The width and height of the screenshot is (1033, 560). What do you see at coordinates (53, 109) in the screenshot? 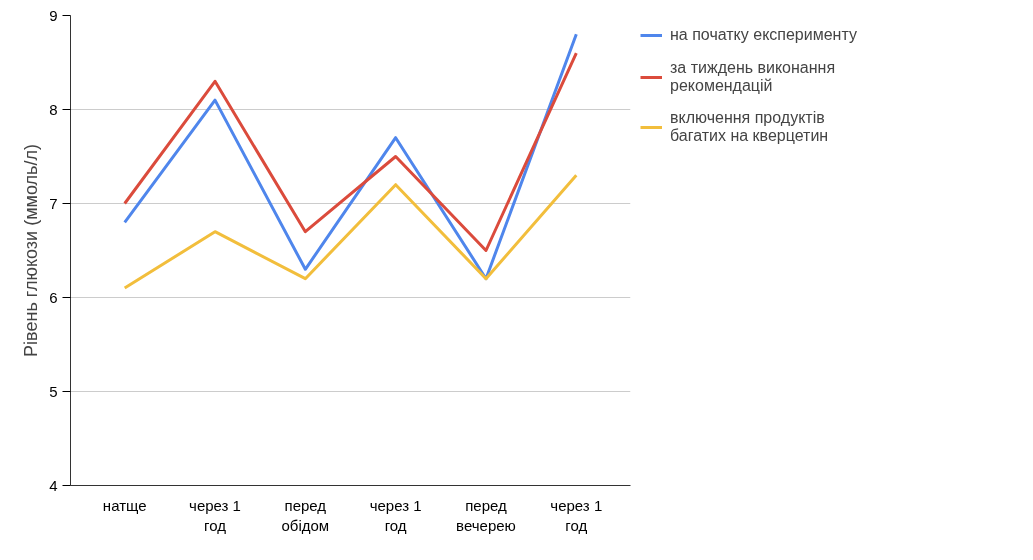
I see `y-tick-label: 8` at bounding box center [53, 109].